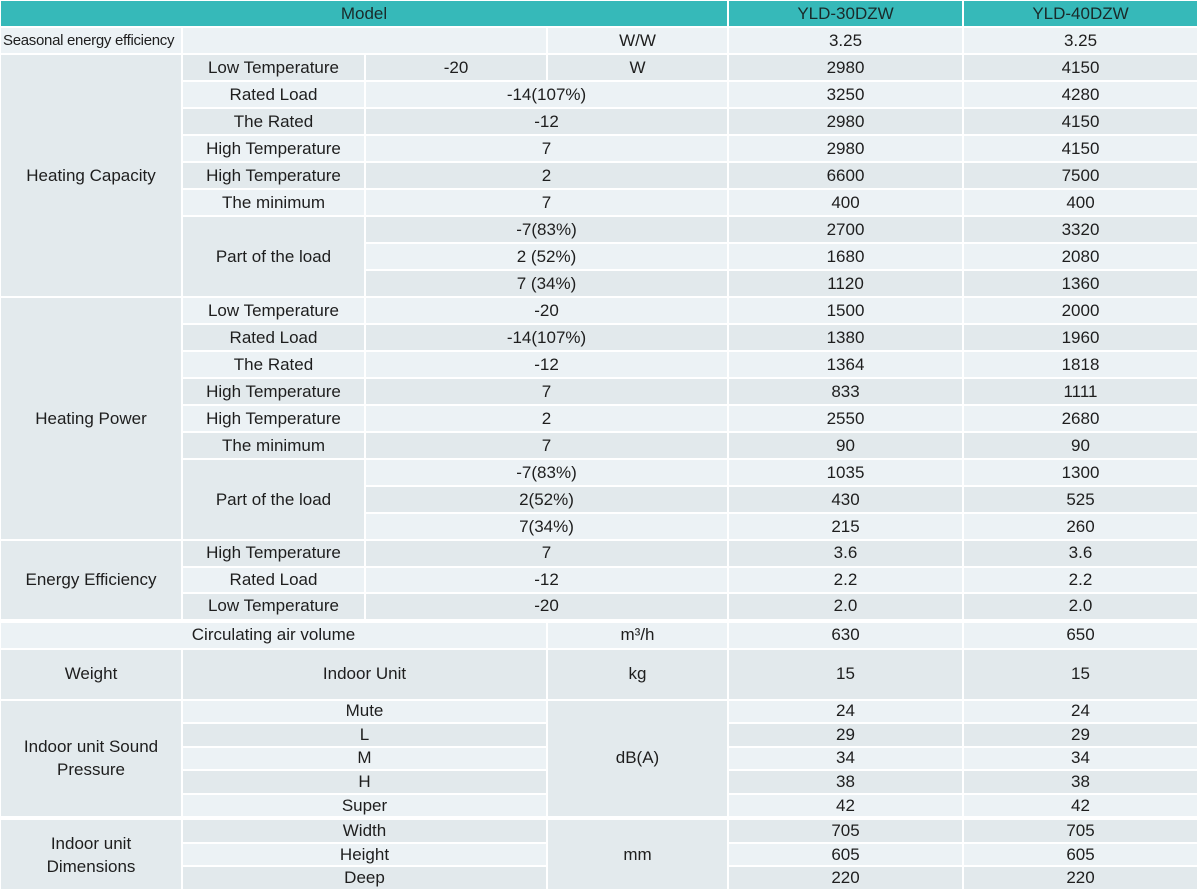  I want to click on value-yld-40dzw: 220, so click(1080, 878).